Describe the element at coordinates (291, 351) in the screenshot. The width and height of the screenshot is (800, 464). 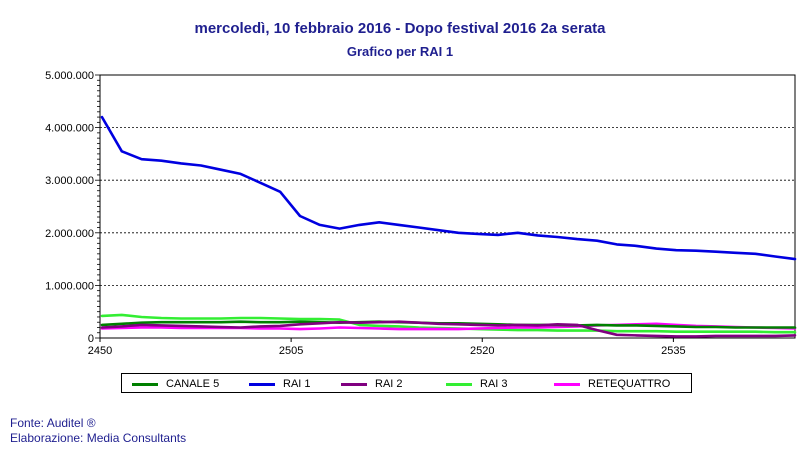
I see `x-tick-label: 2505` at that location.